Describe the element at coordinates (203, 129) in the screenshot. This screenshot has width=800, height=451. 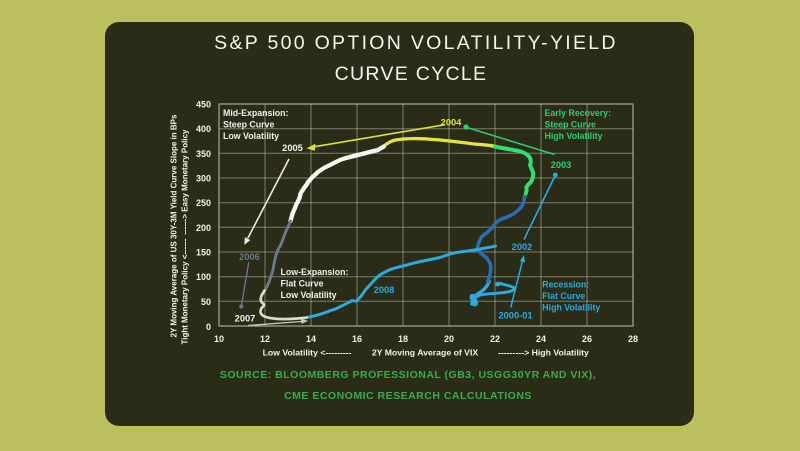
I see `svg-text: 400` at that location.